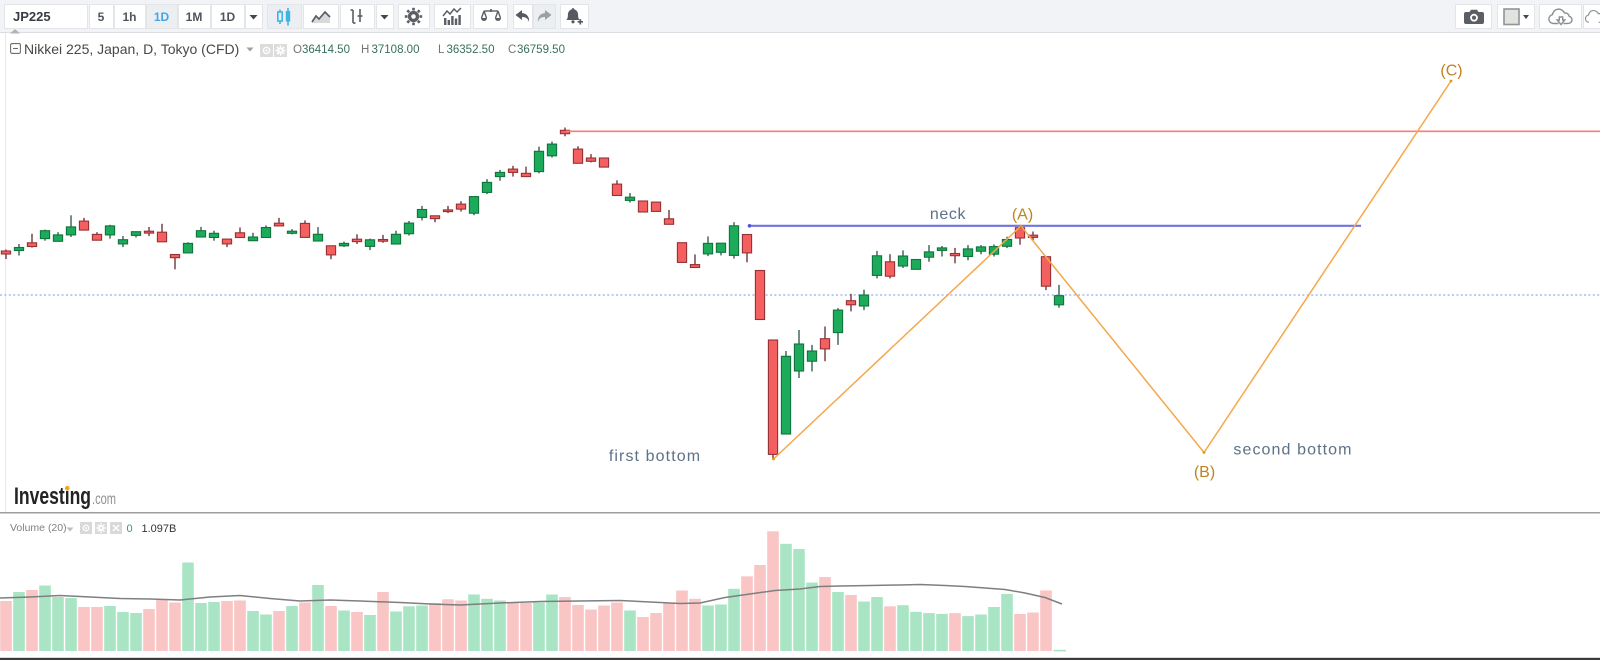 The image size is (1600, 661). I want to click on svg-text: (C), so click(1451, 71).